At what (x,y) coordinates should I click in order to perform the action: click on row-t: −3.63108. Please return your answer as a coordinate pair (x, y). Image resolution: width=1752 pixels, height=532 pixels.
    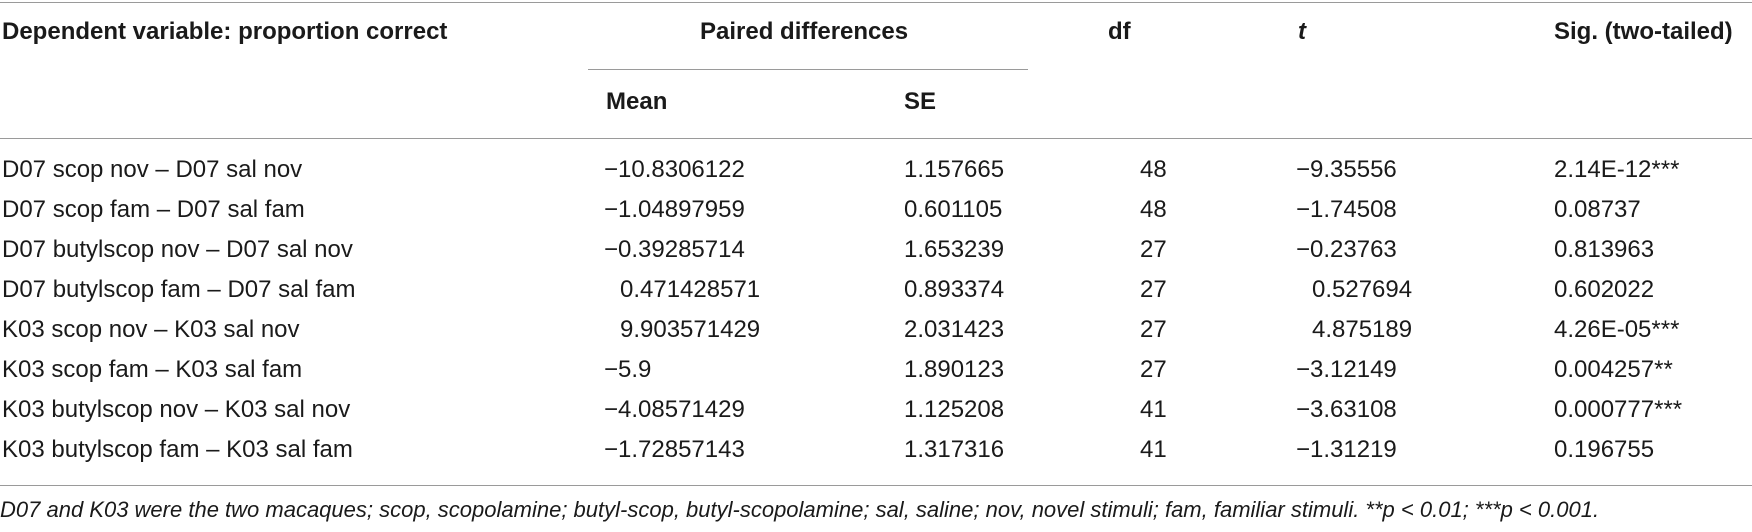
    Looking at the image, I should click on (1346, 409).